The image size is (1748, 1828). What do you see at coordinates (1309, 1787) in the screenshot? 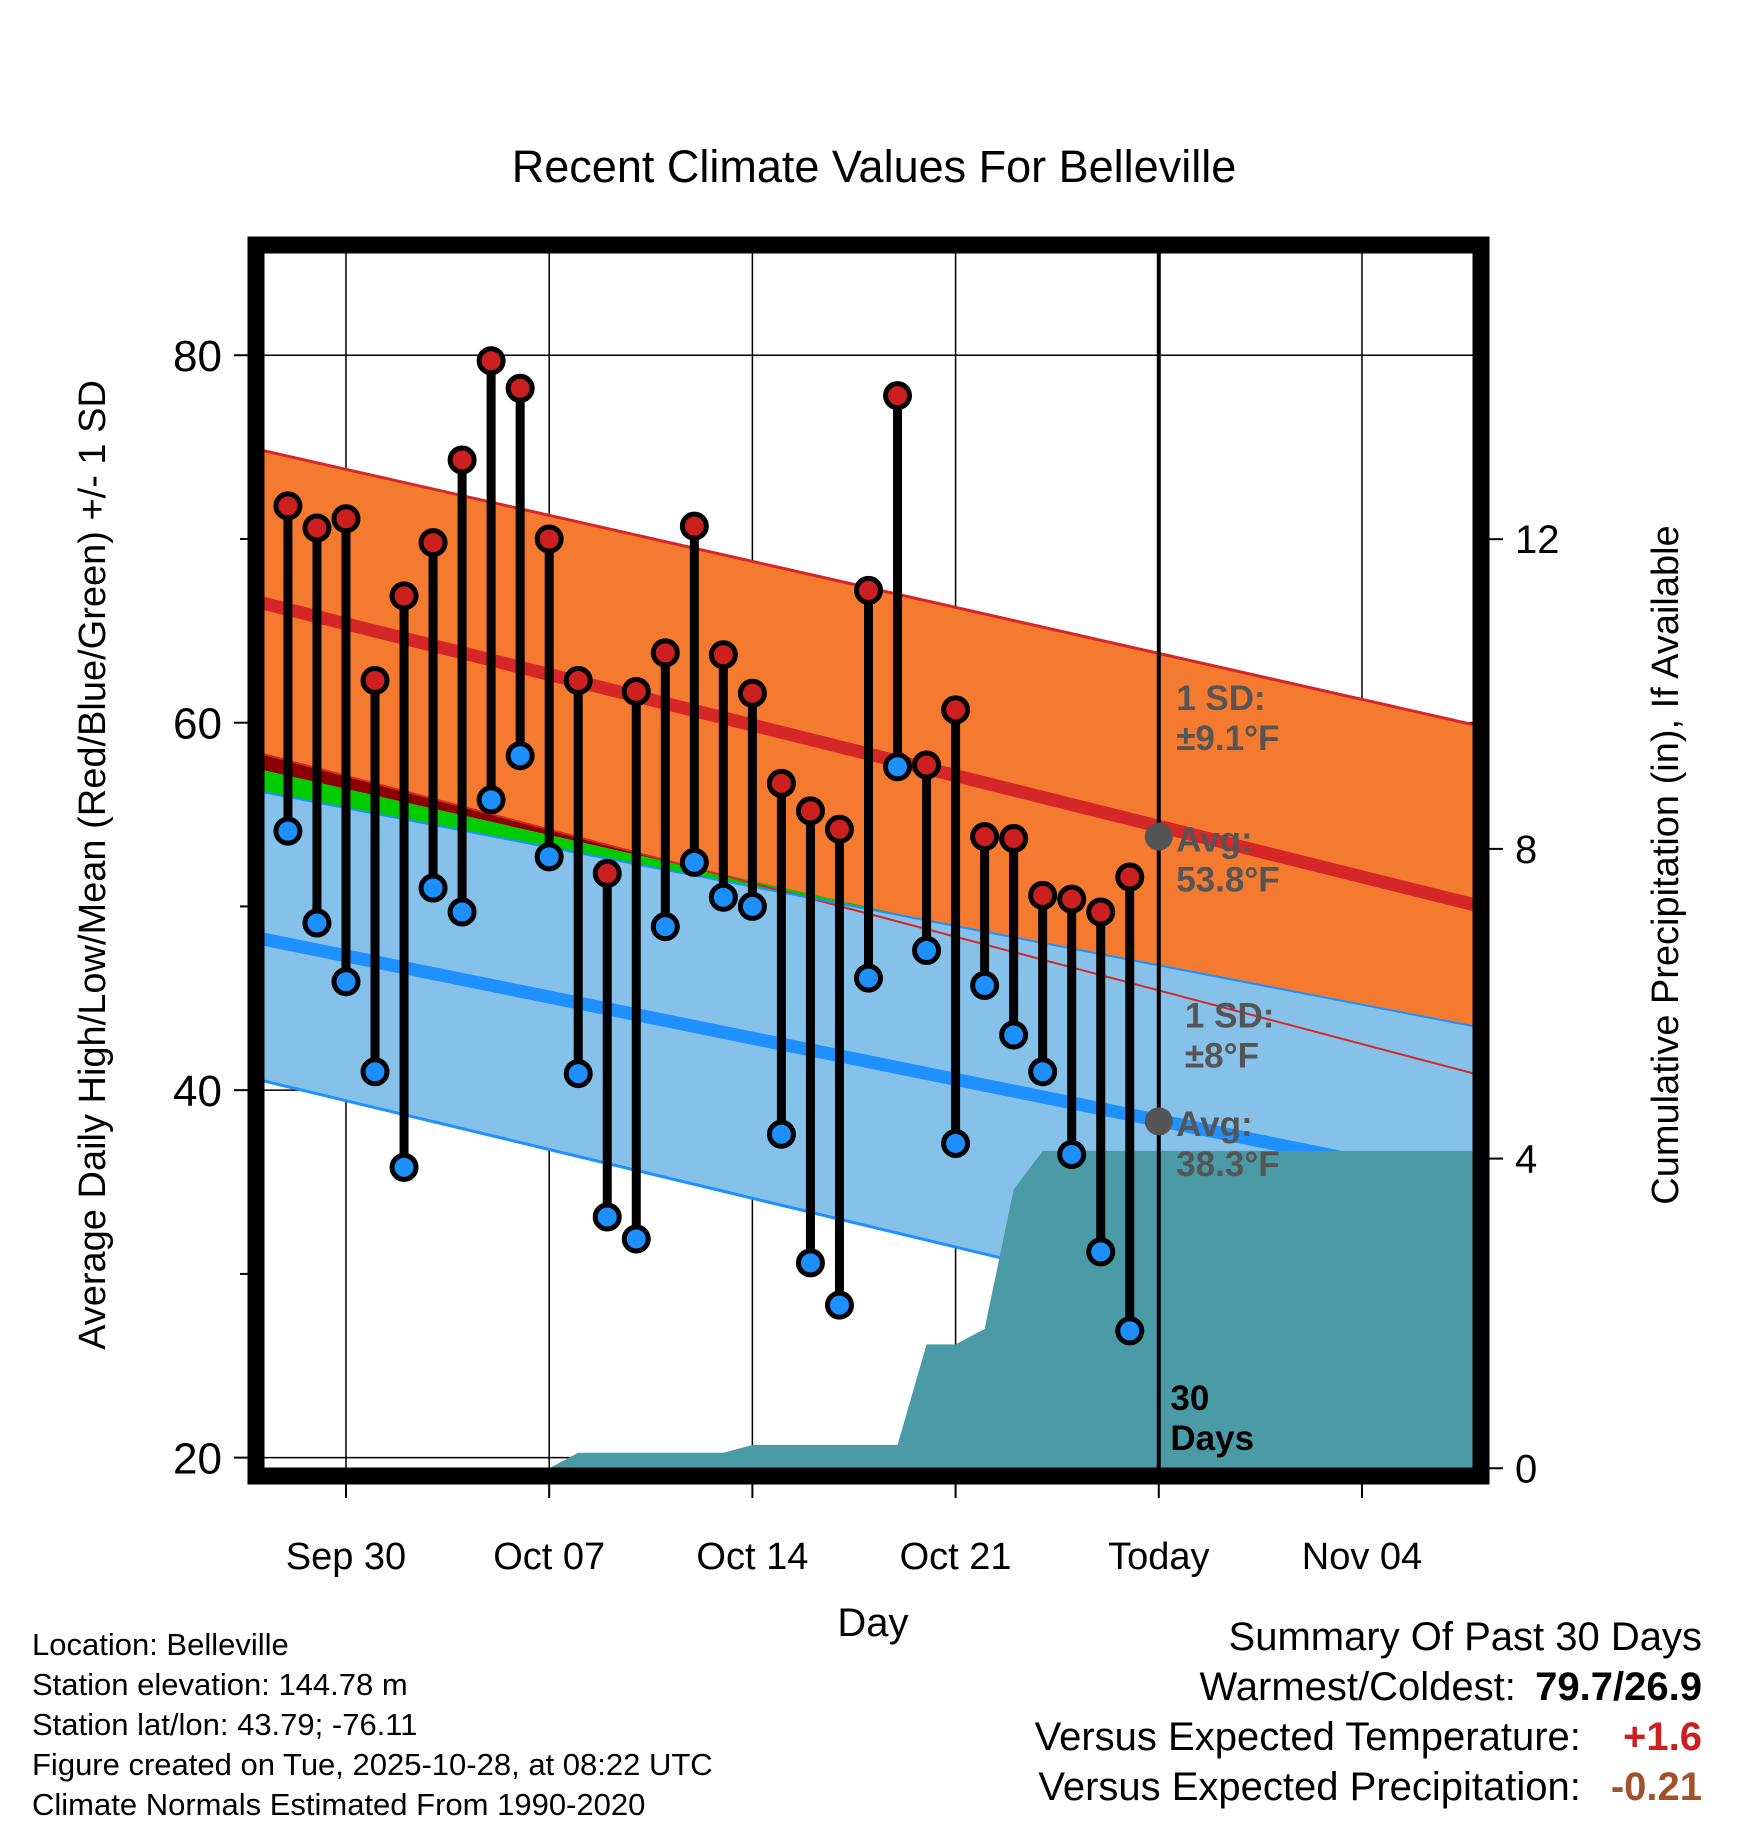
I see `precip-vs-expected-label: Versus Expected Precipitation:` at bounding box center [1309, 1787].